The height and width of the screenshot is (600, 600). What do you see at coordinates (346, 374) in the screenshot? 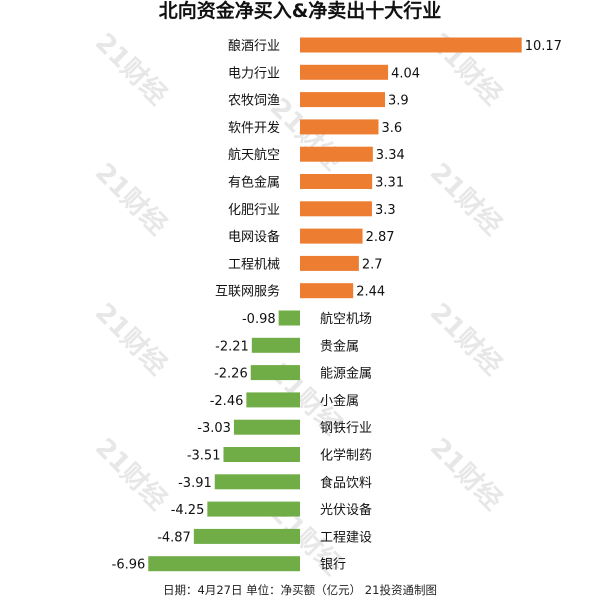
I see `category-label: 能源金属` at bounding box center [346, 374].